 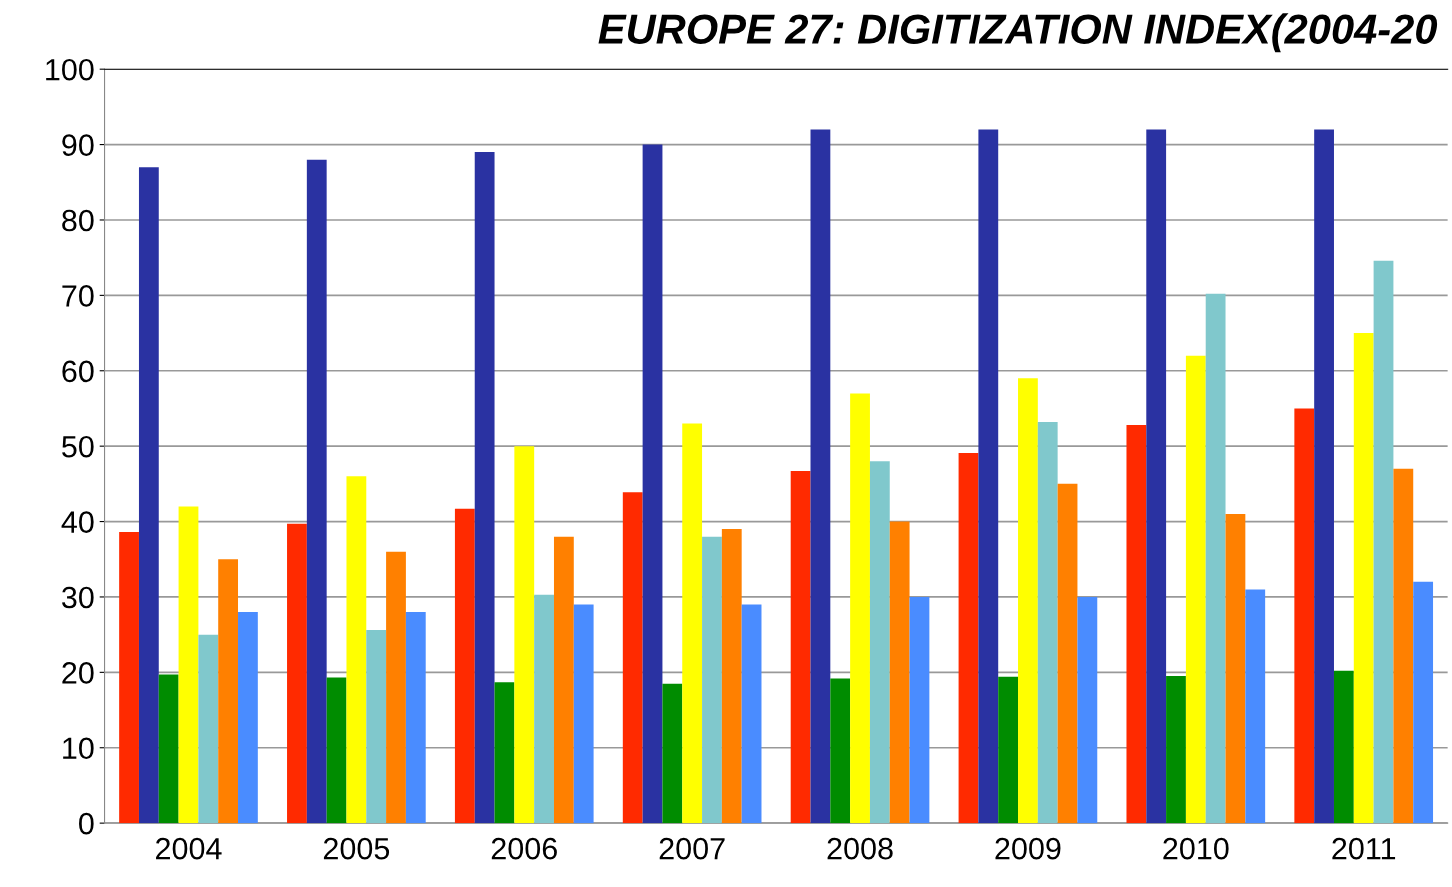 What do you see at coordinates (1364, 848) in the screenshot?
I see `x-tick-label: 2011` at bounding box center [1364, 848].